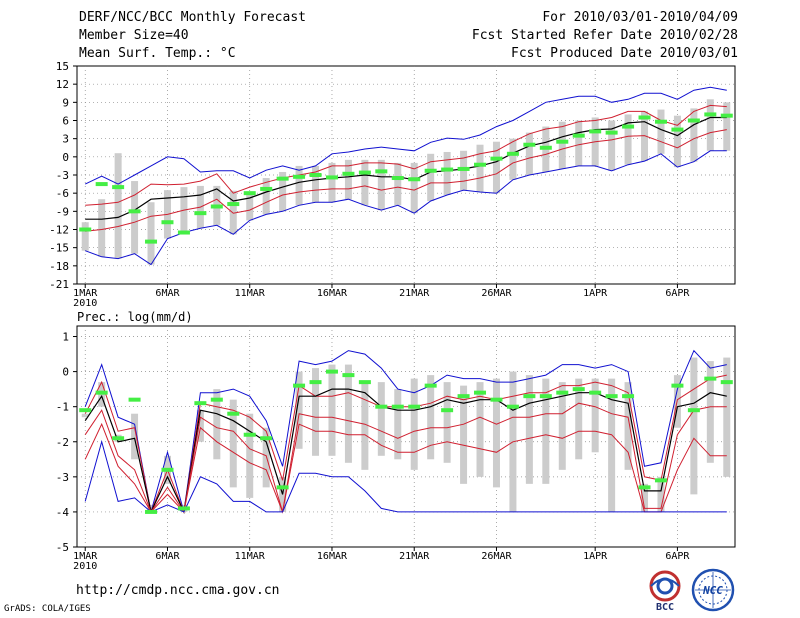 This screenshot has height=618, width=800. What do you see at coordinates (250, 293) in the screenshot?
I see `x-tick-label: 11MAR` at bounding box center [250, 293].